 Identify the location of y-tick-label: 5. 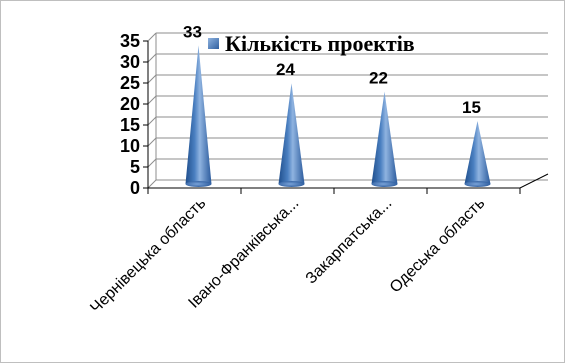
(135, 167).